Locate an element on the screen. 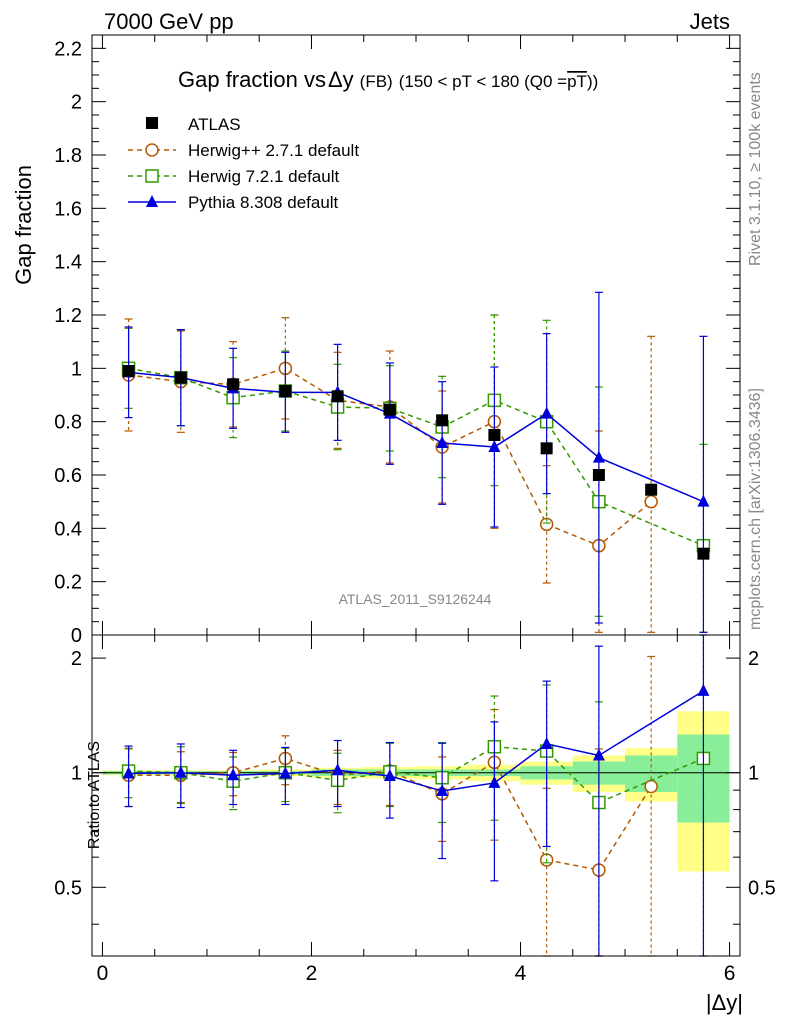  title-close: )) is located at coordinates (592, 81).